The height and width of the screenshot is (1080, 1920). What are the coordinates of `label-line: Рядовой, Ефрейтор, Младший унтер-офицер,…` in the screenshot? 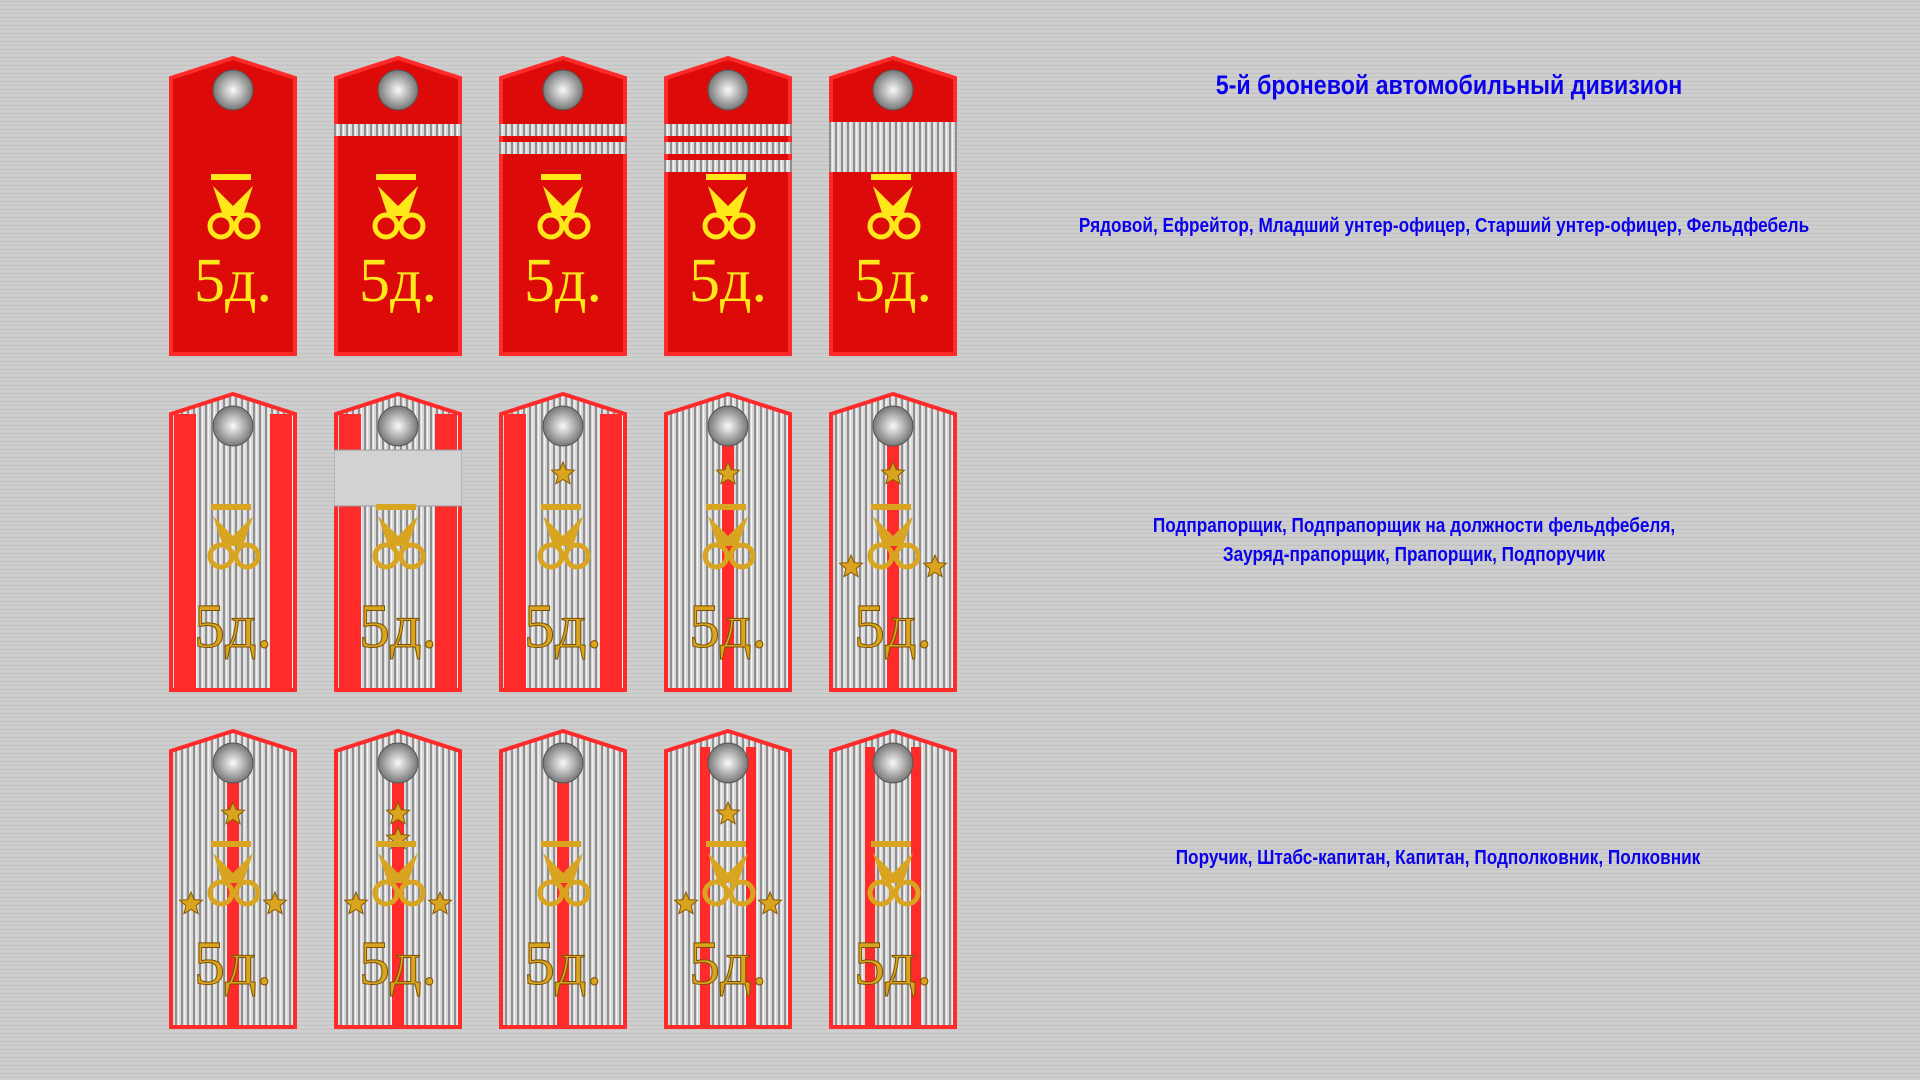 It's located at (1444, 226).